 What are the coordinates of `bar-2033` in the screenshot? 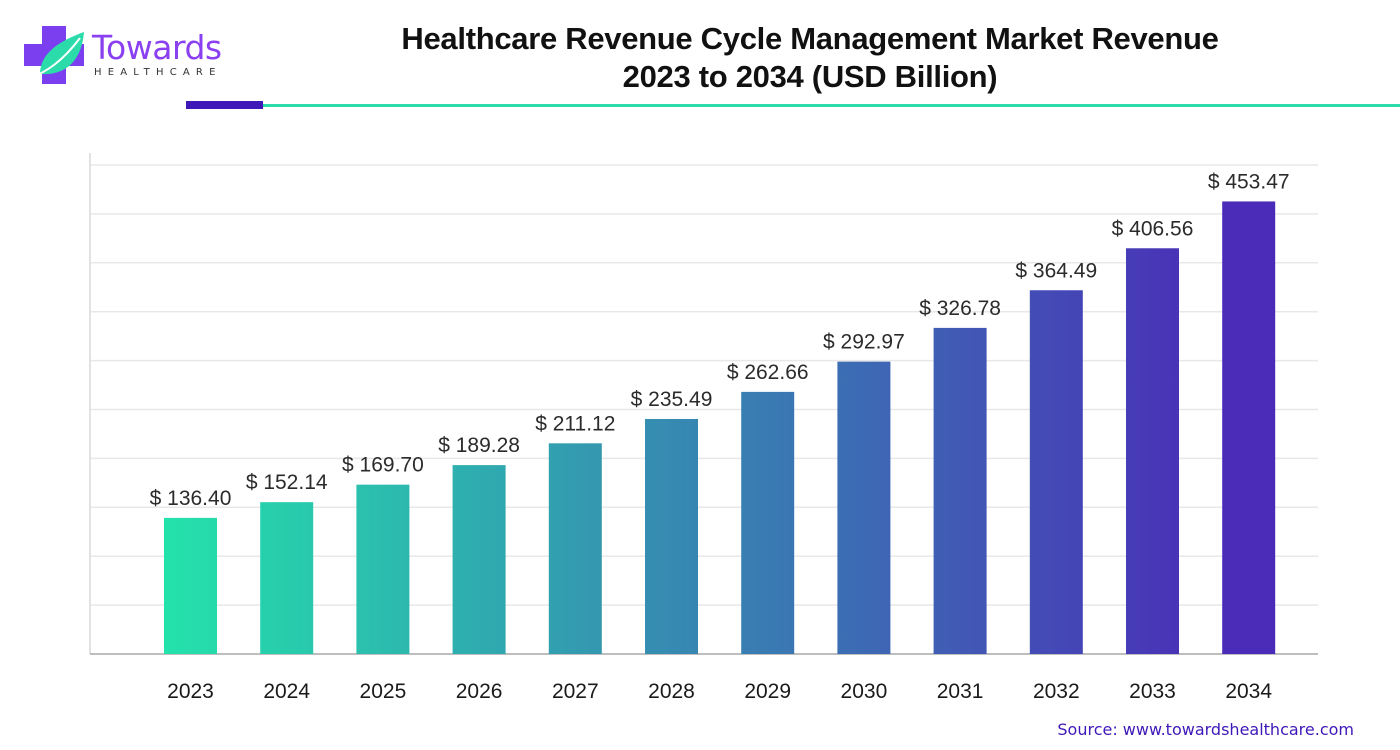 It's located at (1152, 451).